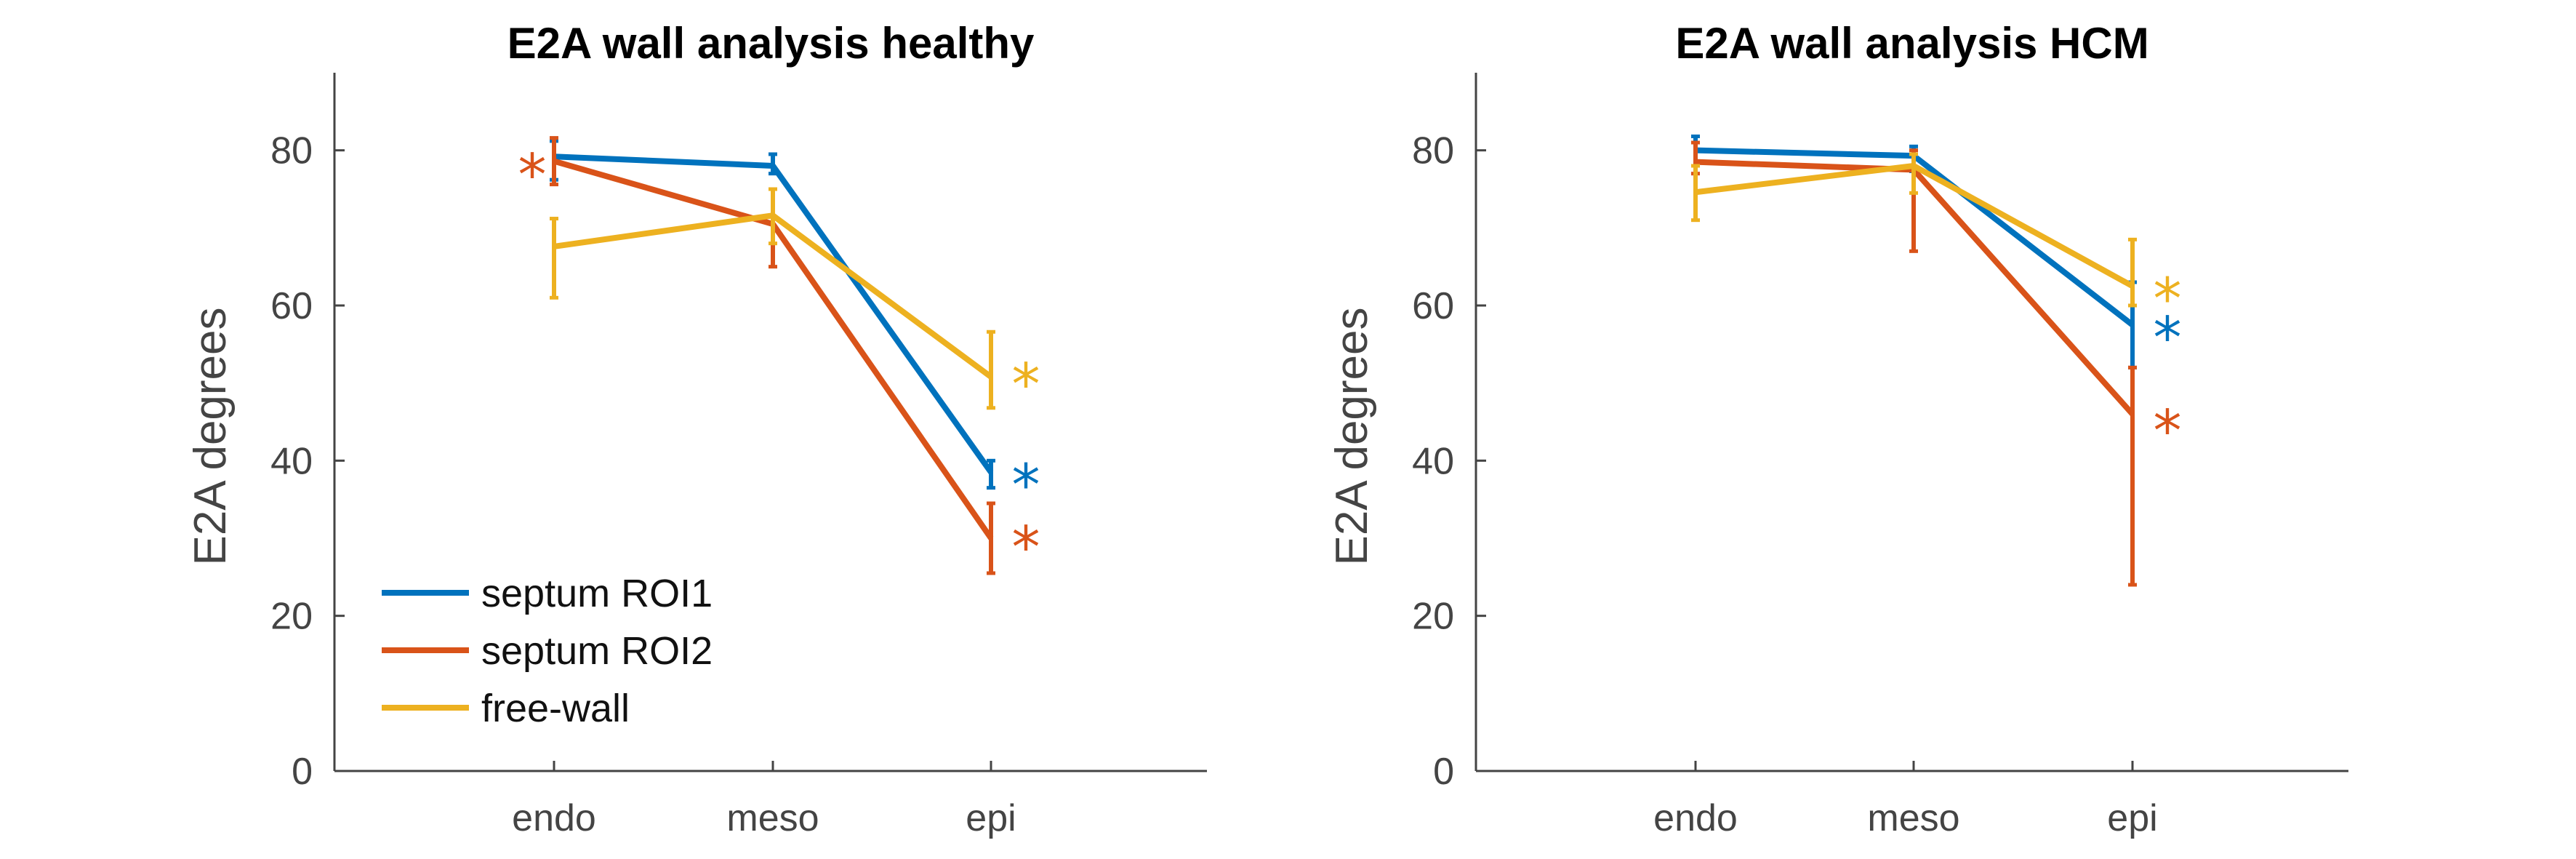  What do you see at coordinates (597, 651) in the screenshot?
I see `legend-label: septum ROI2` at bounding box center [597, 651].